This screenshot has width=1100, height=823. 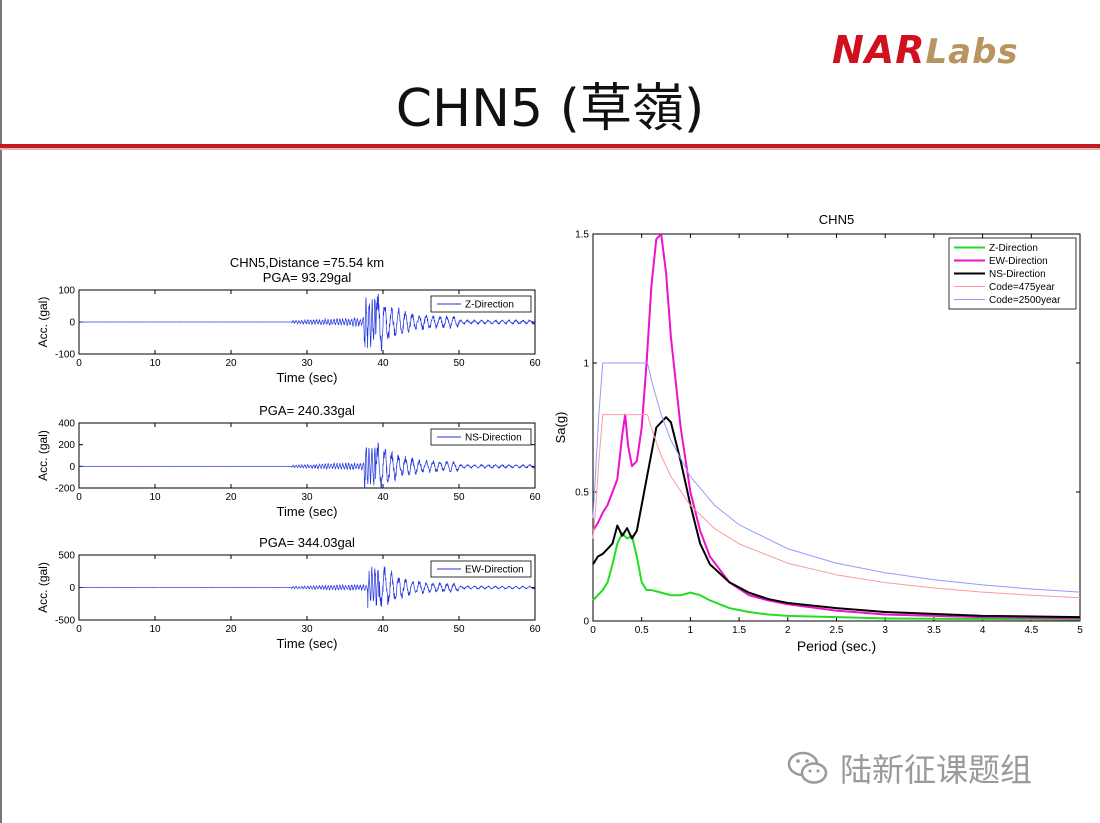 I want to click on legend: Z-Direction, so click(x=481, y=304).